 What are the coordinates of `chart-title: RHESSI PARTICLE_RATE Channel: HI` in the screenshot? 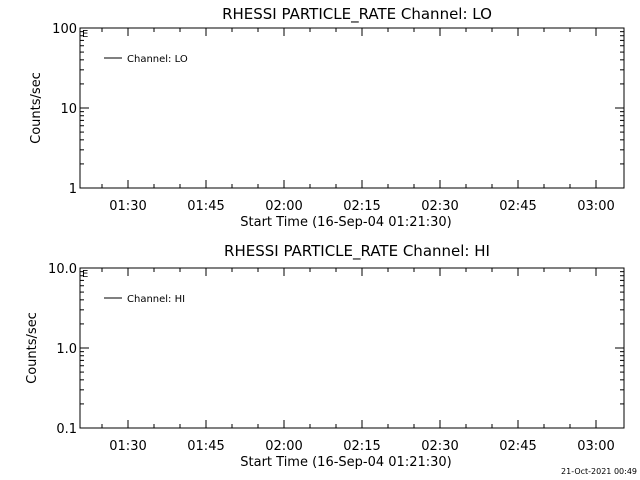 It's located at (357, 251).